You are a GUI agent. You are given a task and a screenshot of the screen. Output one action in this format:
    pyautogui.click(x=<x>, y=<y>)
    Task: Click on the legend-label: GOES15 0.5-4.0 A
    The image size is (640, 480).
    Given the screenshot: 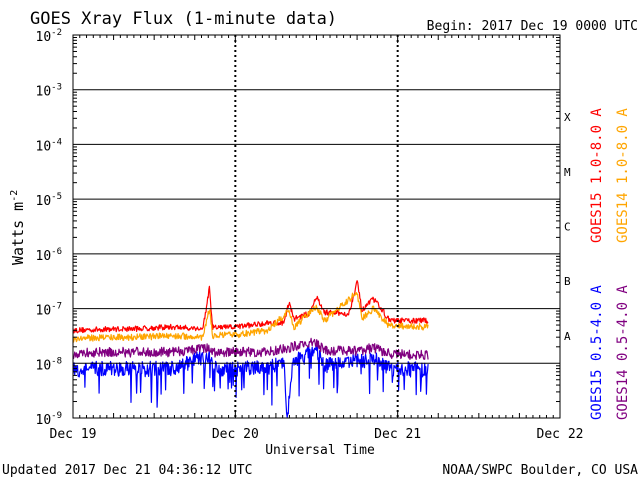 What is the action you would take?
    pyautogui.click(x=597, y=352)
    